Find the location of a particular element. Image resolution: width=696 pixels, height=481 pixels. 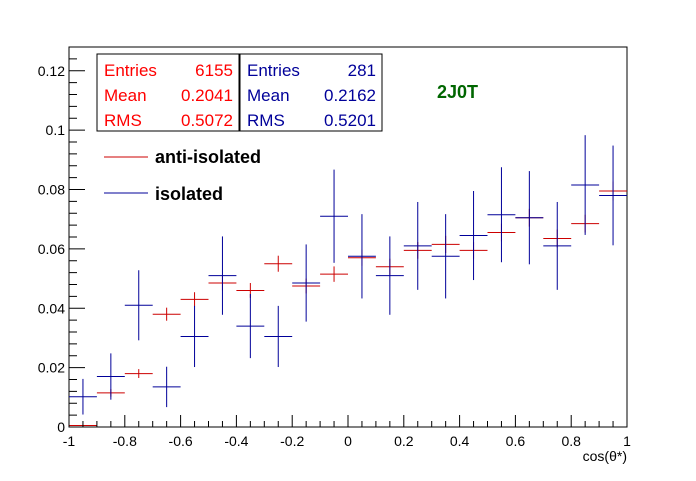

stat-box-anti-isolated-frame is located at coordinates (168, 92).